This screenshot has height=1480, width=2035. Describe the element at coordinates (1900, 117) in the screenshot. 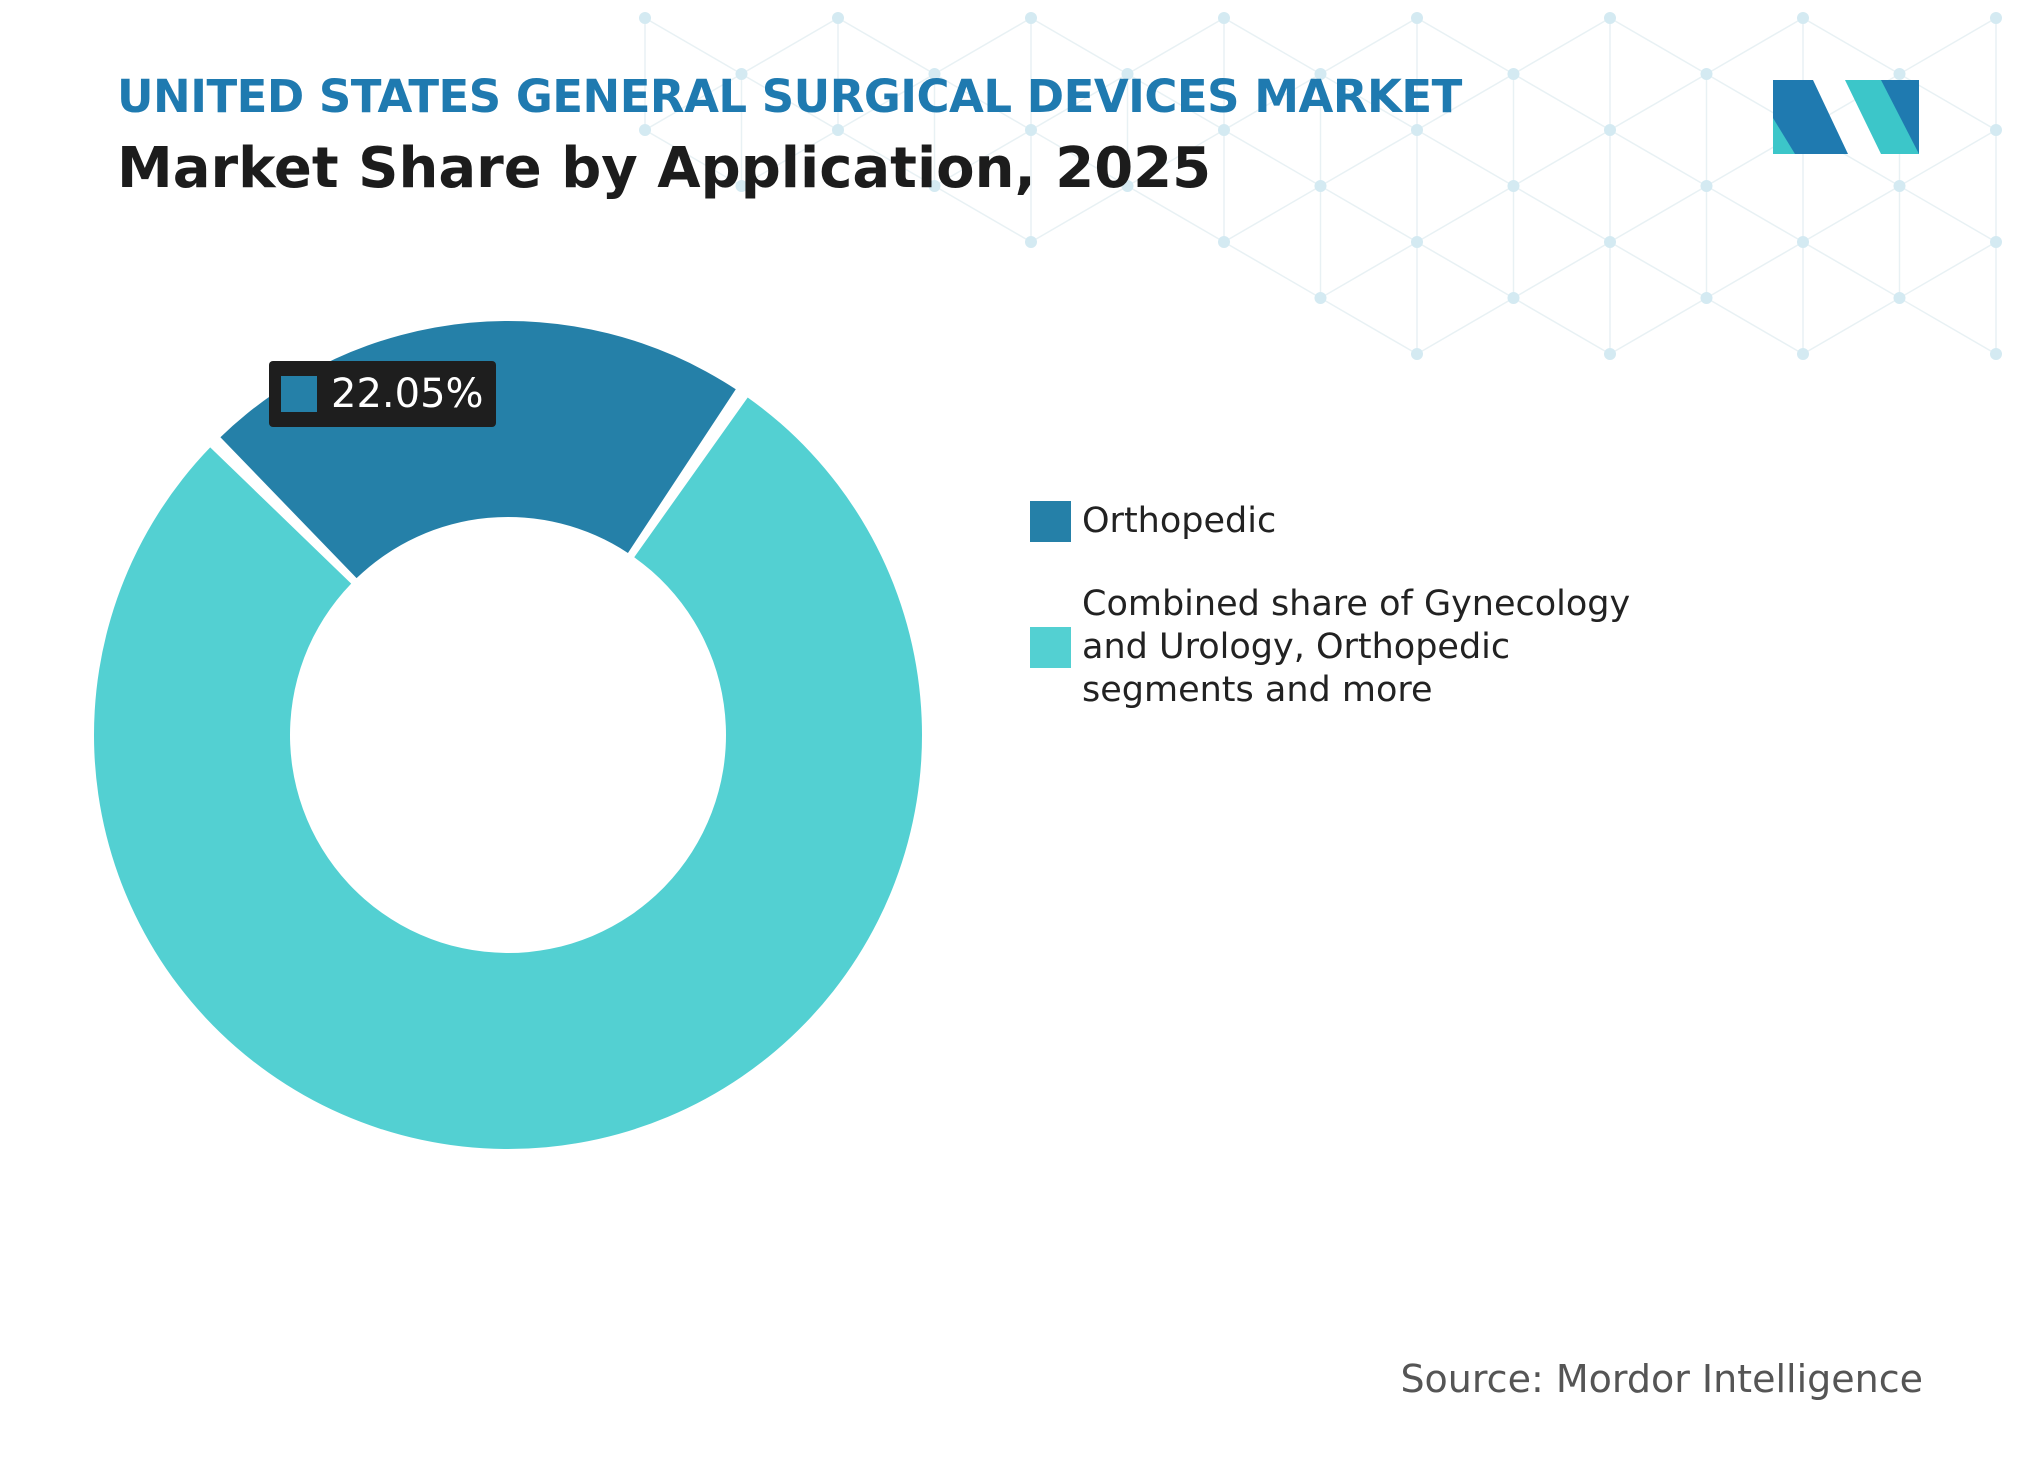

I see `logo-right-dark-shape` at that location.